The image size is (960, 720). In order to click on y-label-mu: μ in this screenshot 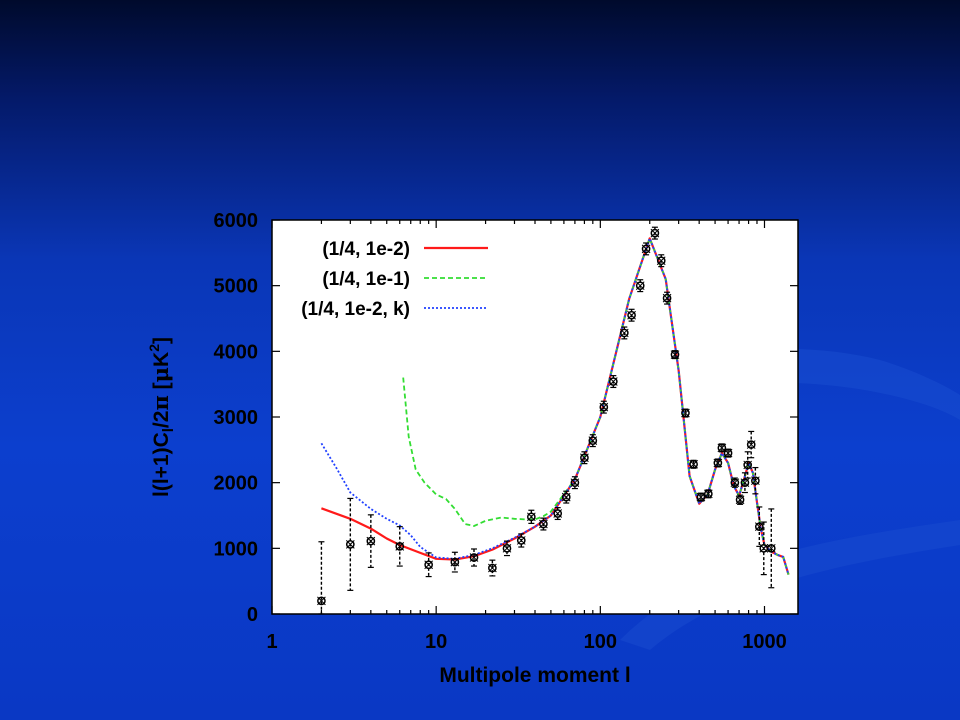, I will do `click(160, 374)`.